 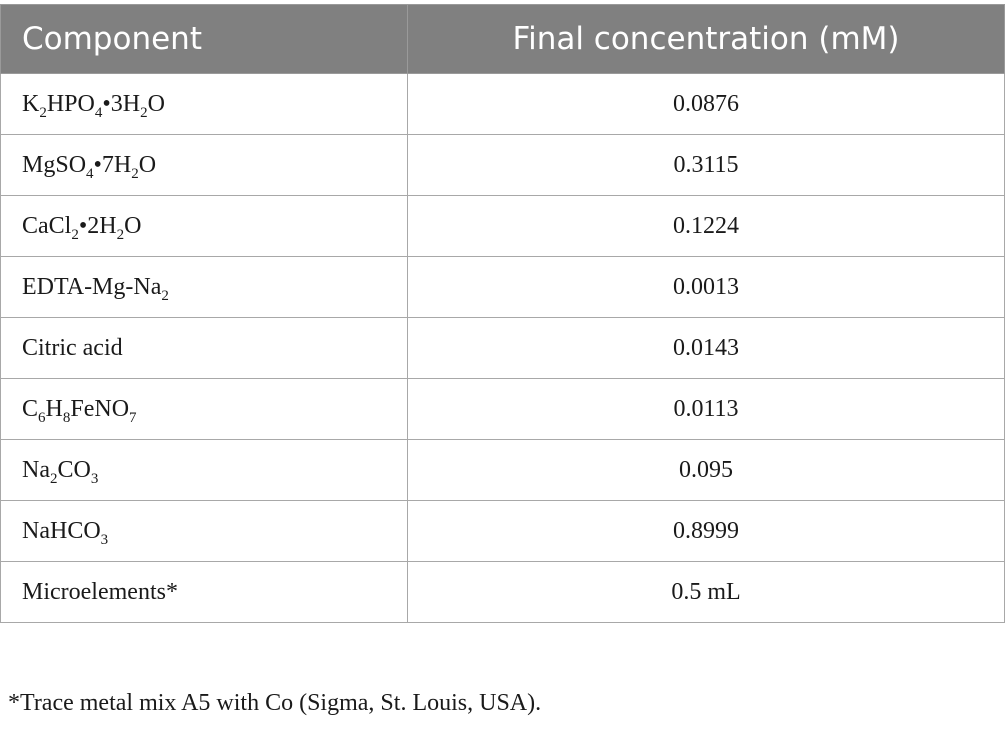 I want to click on header-row: Component Final concentration (mM), so click(x=502, y=39).